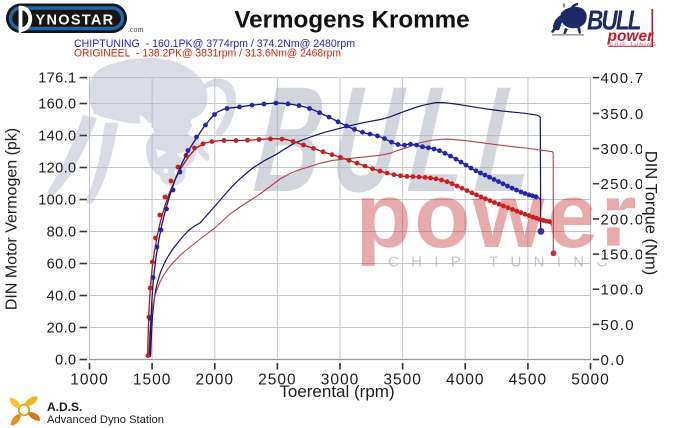 Image resolution: width=694 pixels, height=428 pixels. I want to click on svg-text: 150.0, so click(623, 255).